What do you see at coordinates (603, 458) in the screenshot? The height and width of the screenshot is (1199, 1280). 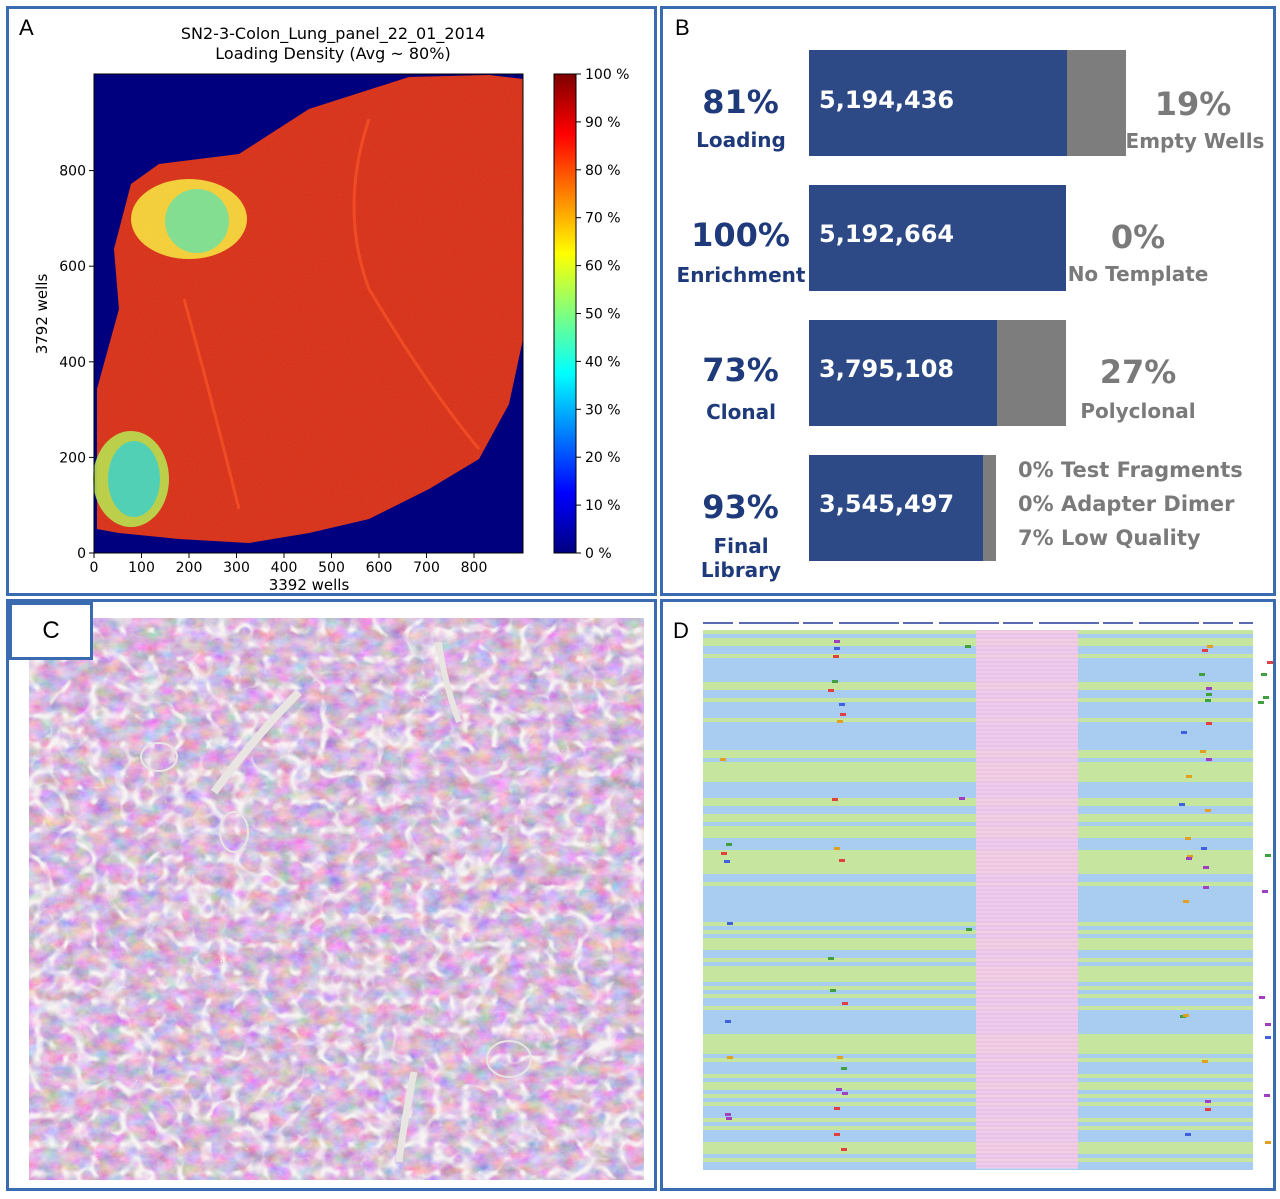 I see `colorbar-tick-label: 20 %` at bounding box center [603, 458].